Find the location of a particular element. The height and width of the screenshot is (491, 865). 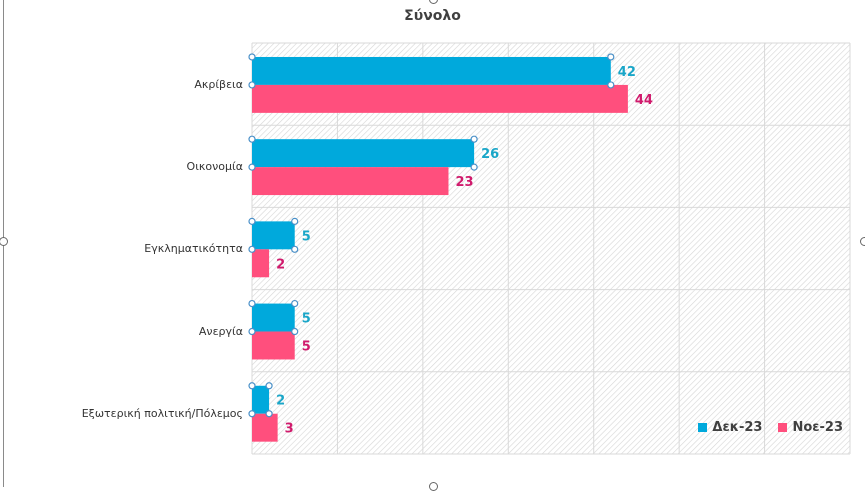

data-label: 23 is located at coordinates (464, 182).